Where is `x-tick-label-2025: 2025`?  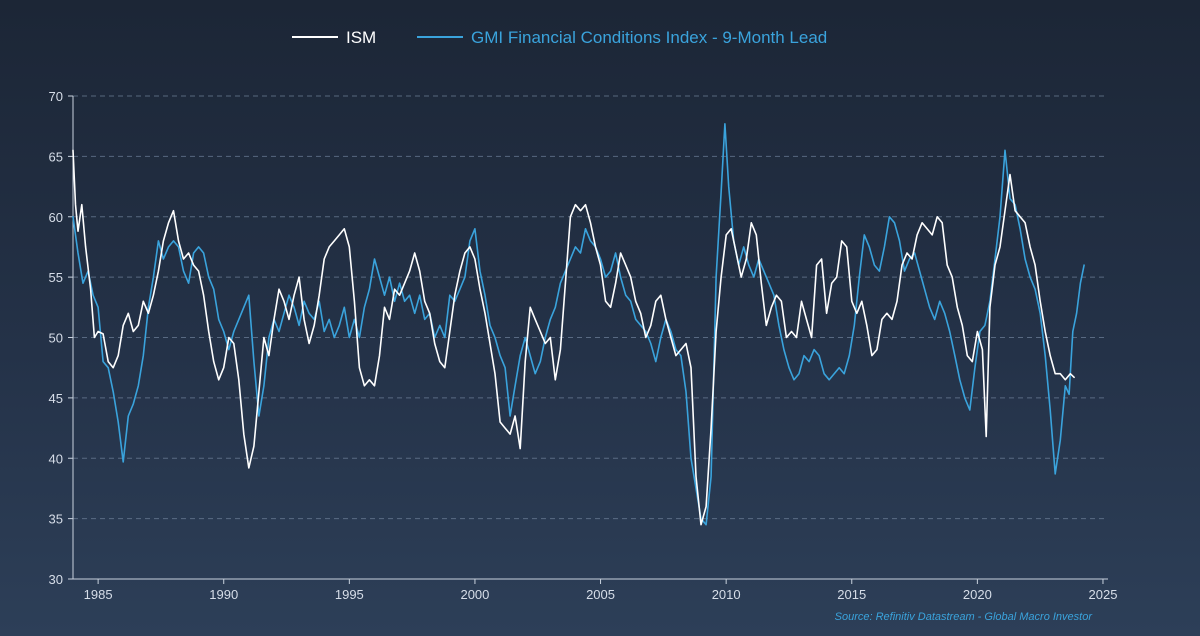
x-tick-label-2025: 2025 is located at coordinates (1103, 594).